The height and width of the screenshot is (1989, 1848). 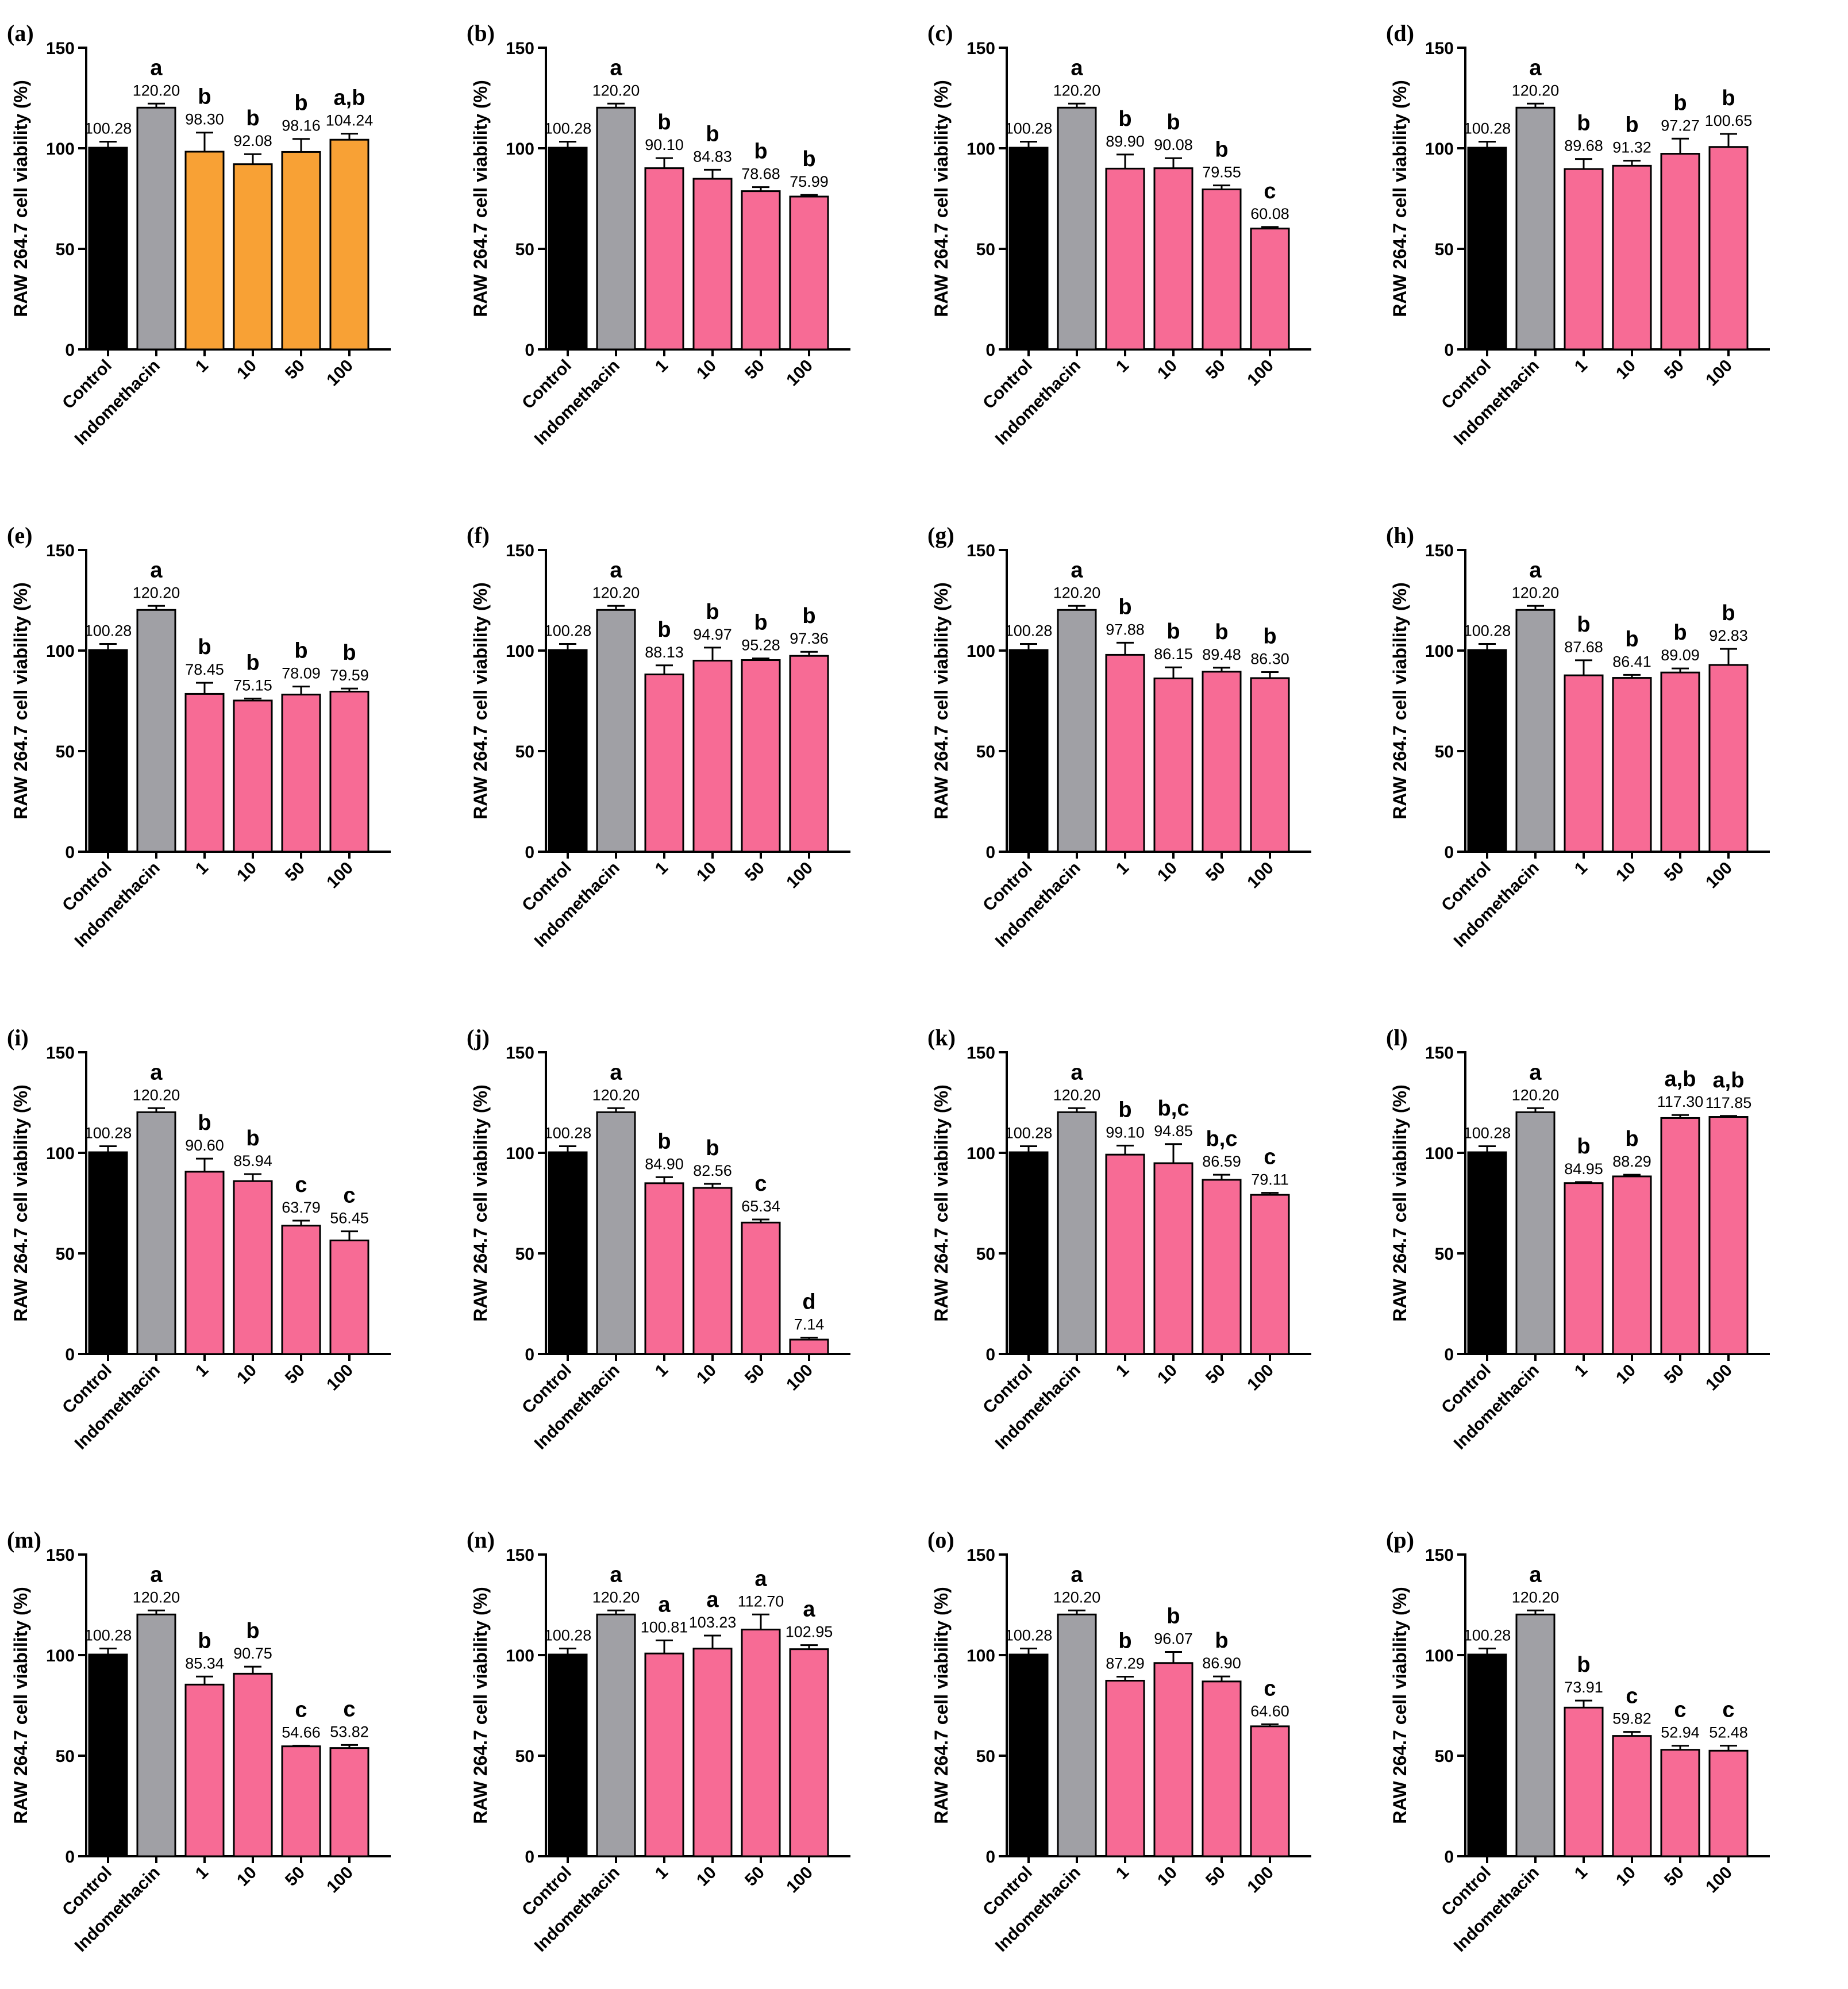 What do you see at coordinates (1680, 1710) in the screenshot?
I see `significance-letter: c` at bounding box center [1680, 1710].